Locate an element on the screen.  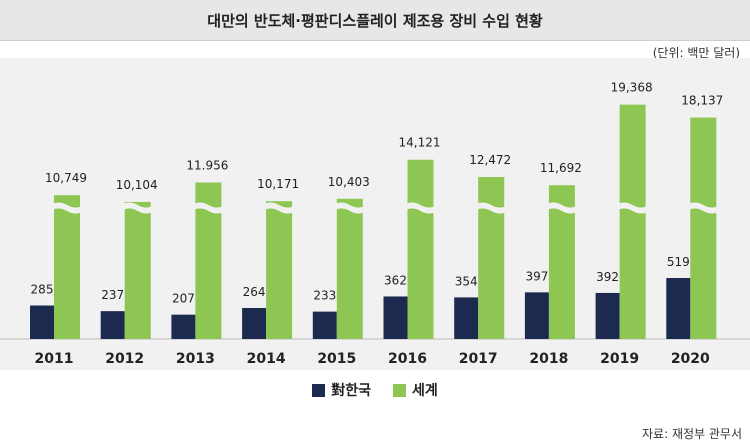
axis-break-2019 is located at coordinates (632, 208).